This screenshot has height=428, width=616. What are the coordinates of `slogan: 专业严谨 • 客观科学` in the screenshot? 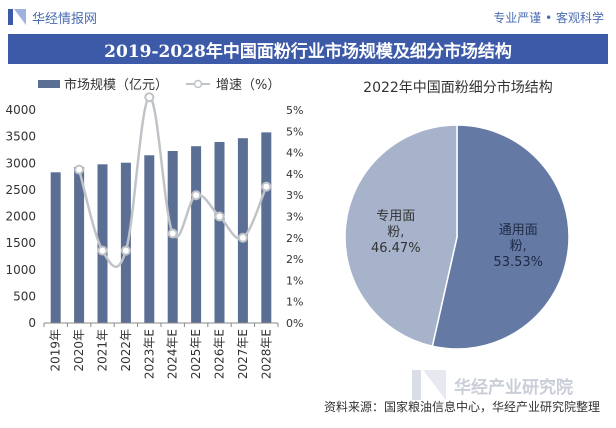 It's located at (548, 17).